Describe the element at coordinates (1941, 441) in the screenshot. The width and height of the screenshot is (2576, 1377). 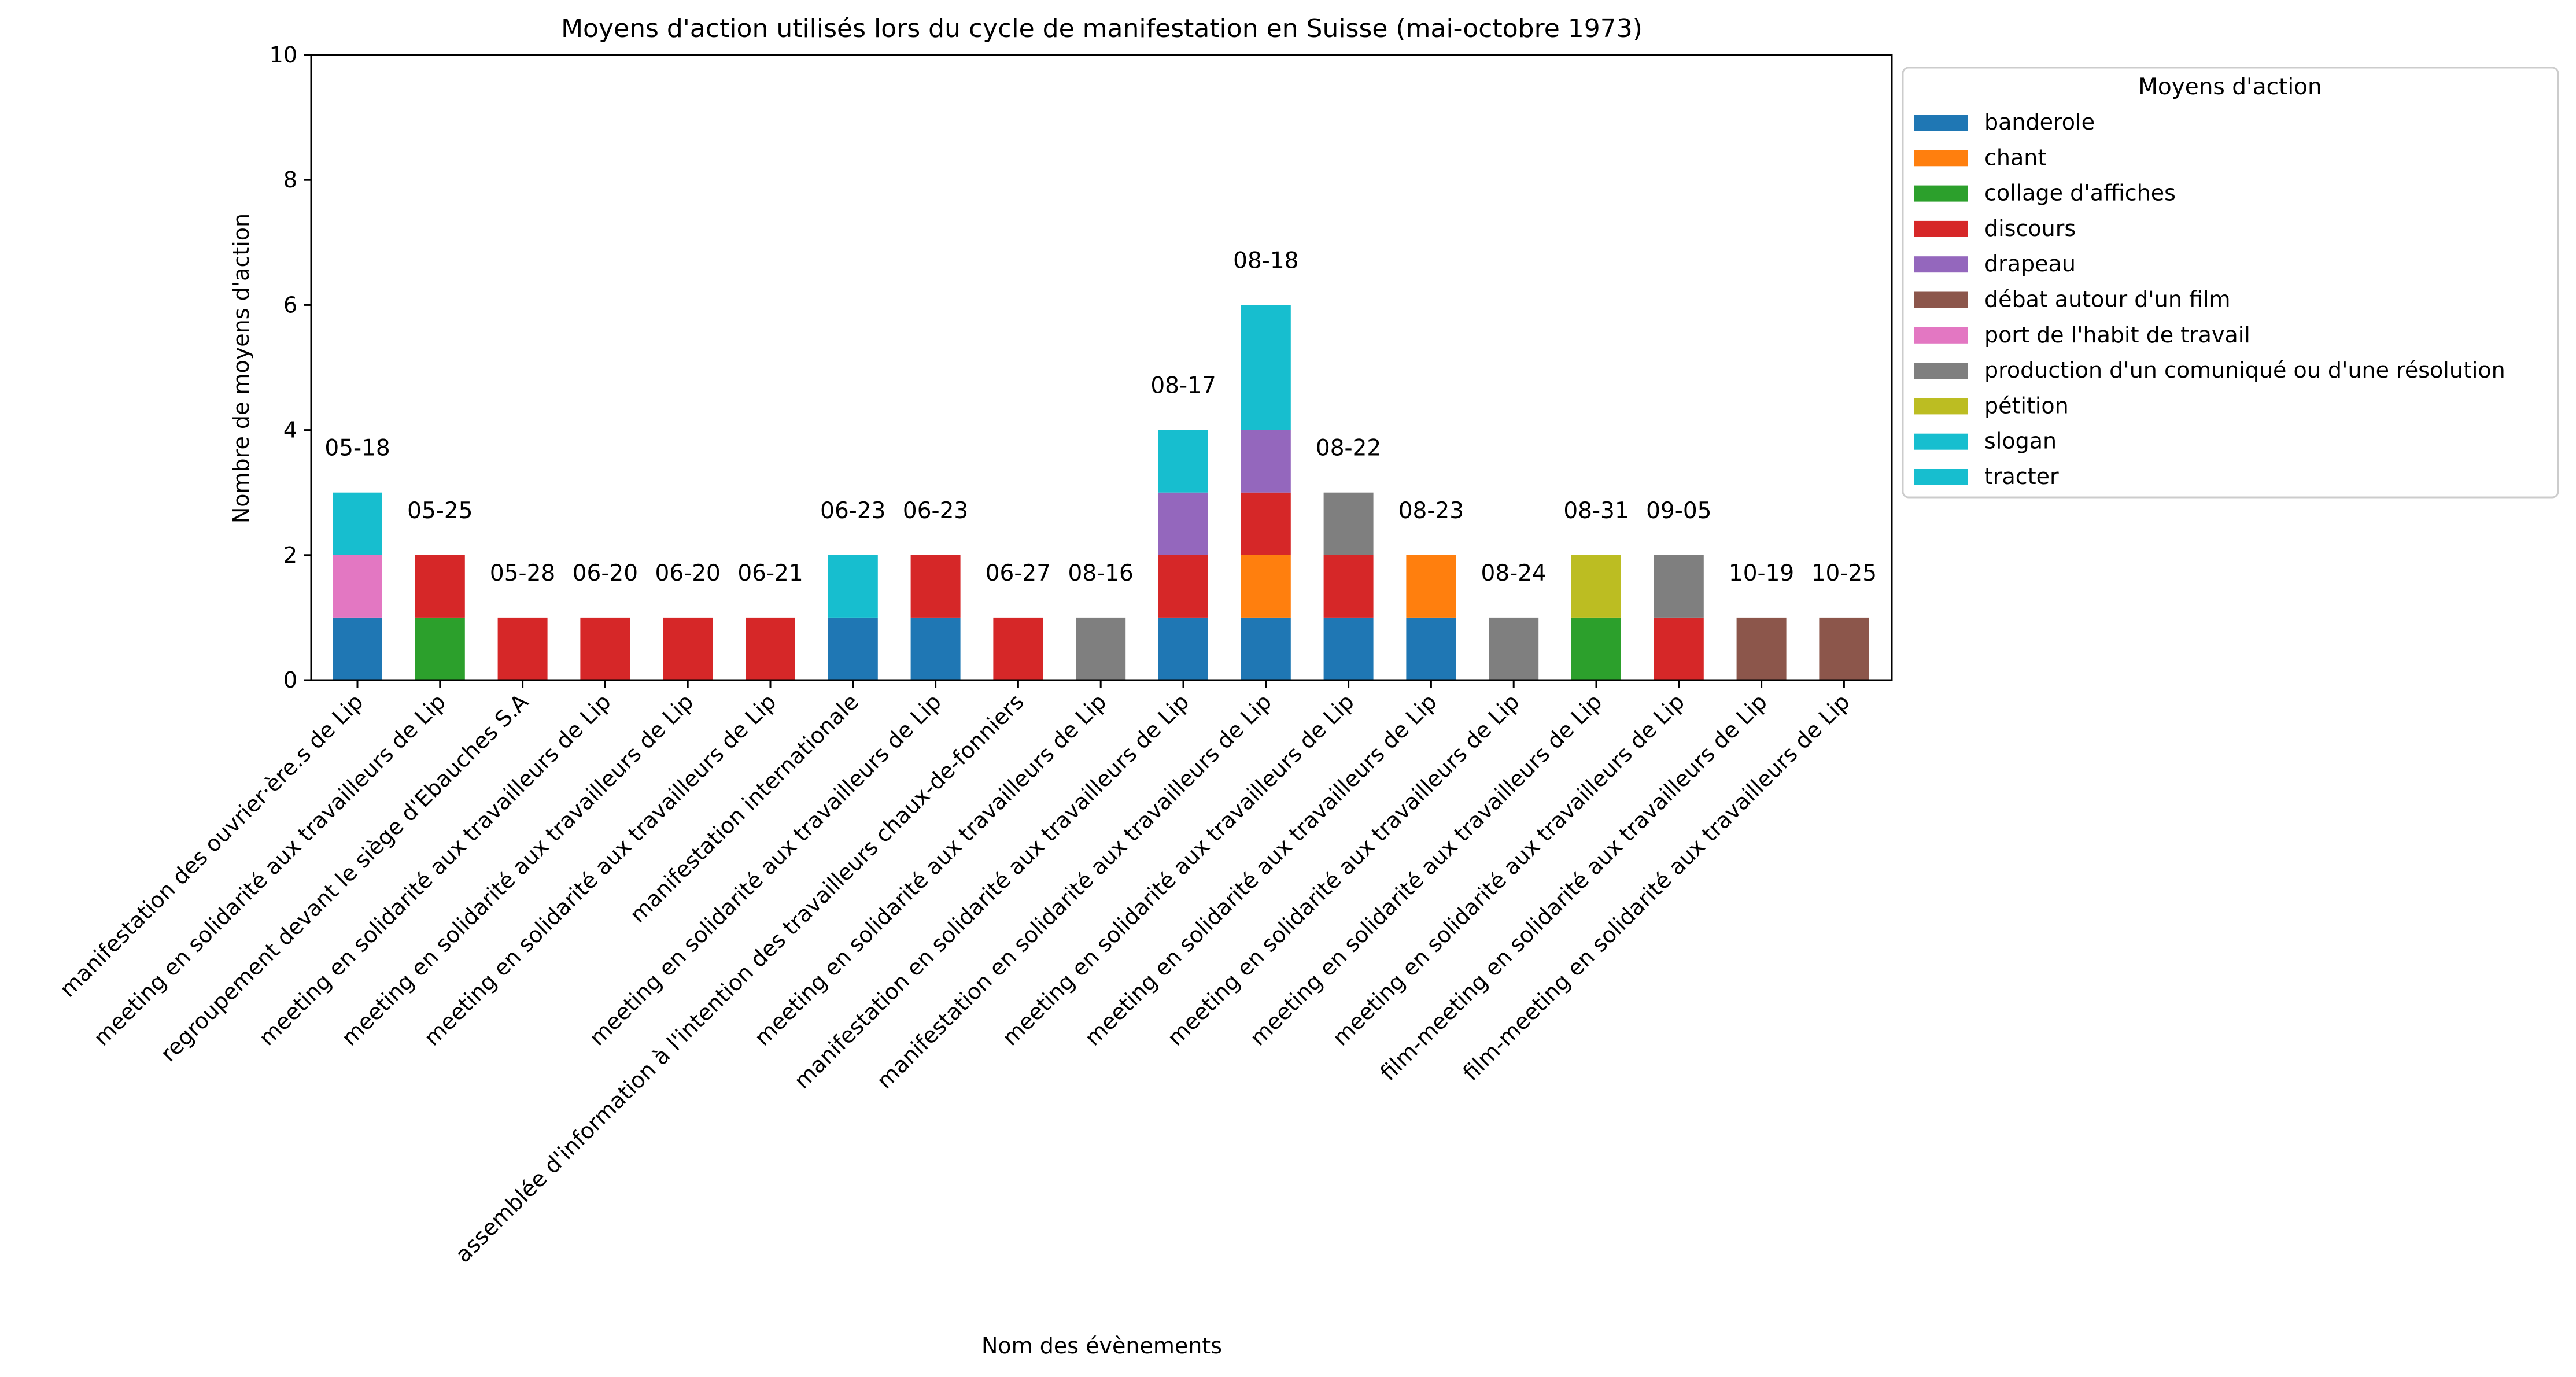
I see `legend-swatch-slogan` at that location.